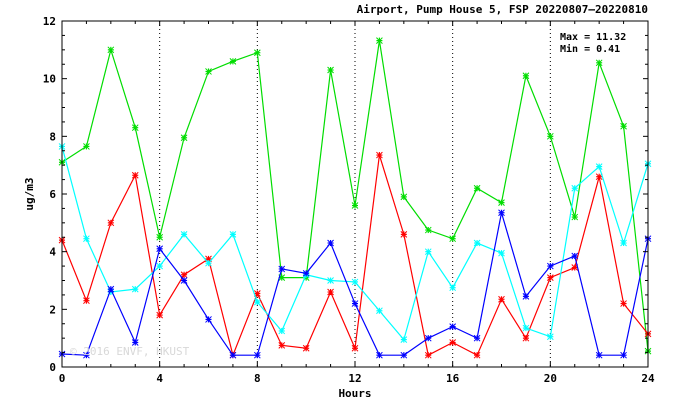 The image size is (674, 409). What do you see at coordinates (29, 193) in the screenshot?
I see `y-axis-label: ug/m3` at bounding box center [29, 193].